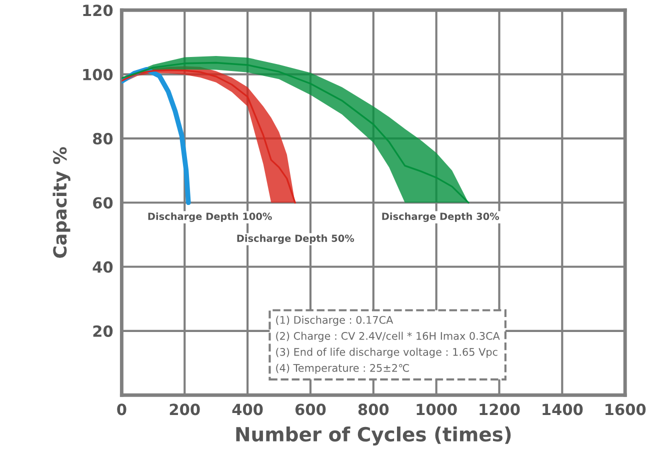 The width and height of the screenshot is (665, 461). I want to click on x-tick-label: 400, so click(247, 410).